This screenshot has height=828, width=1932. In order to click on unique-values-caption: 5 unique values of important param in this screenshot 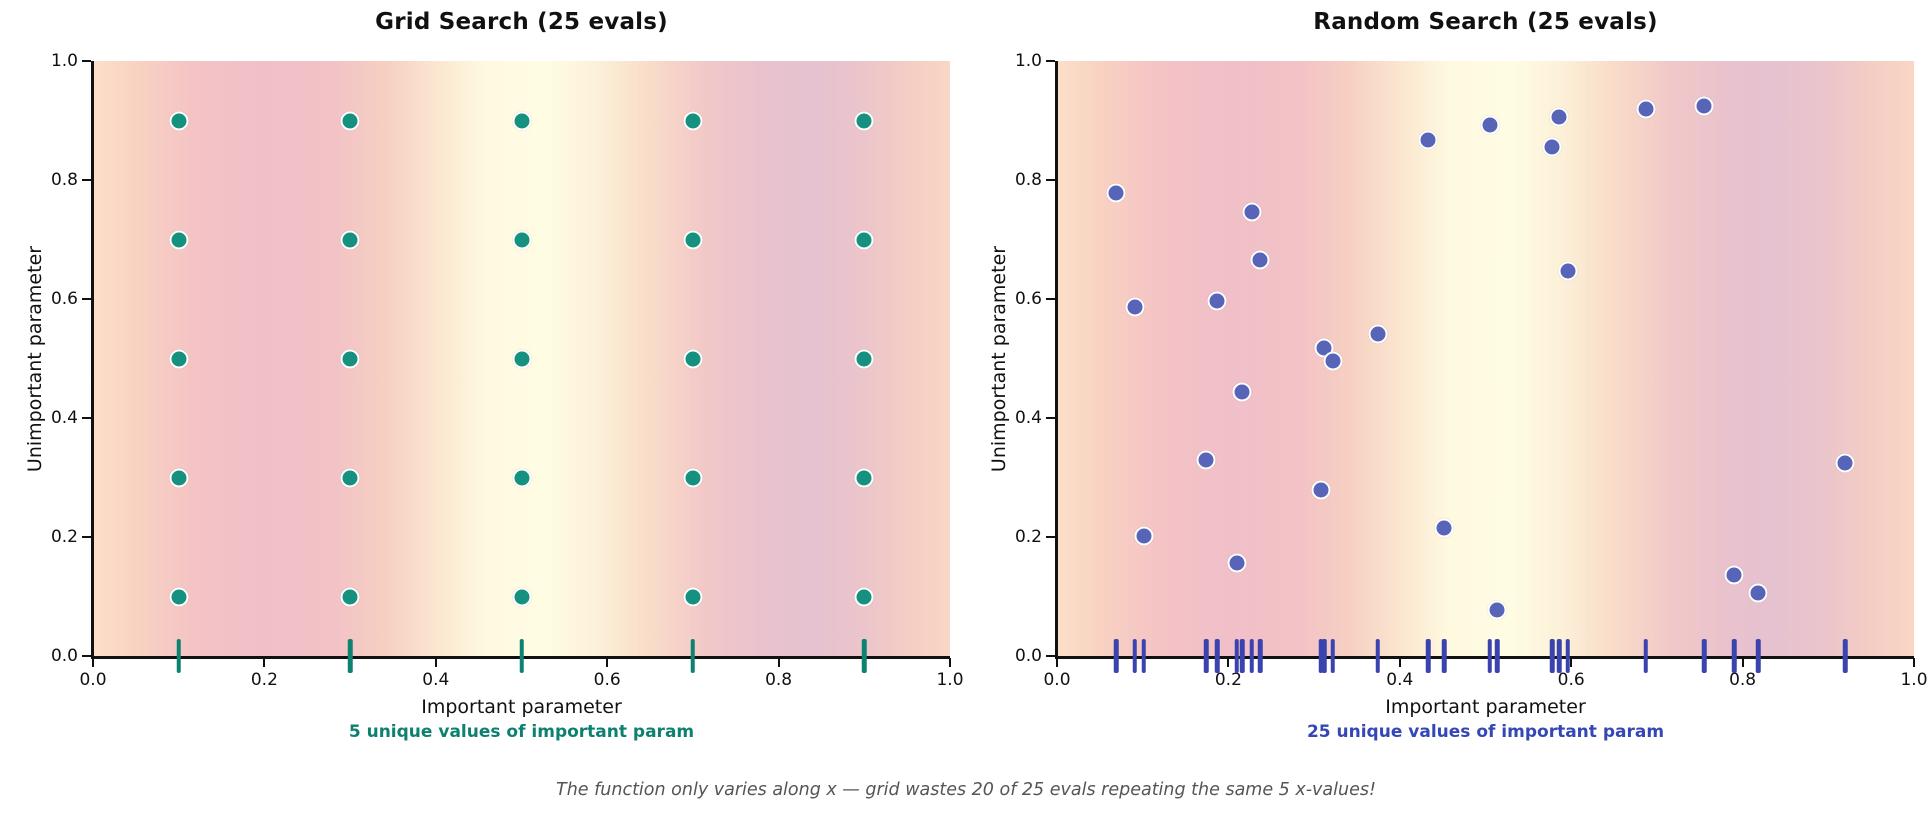, I will do `click(521, 732)`.